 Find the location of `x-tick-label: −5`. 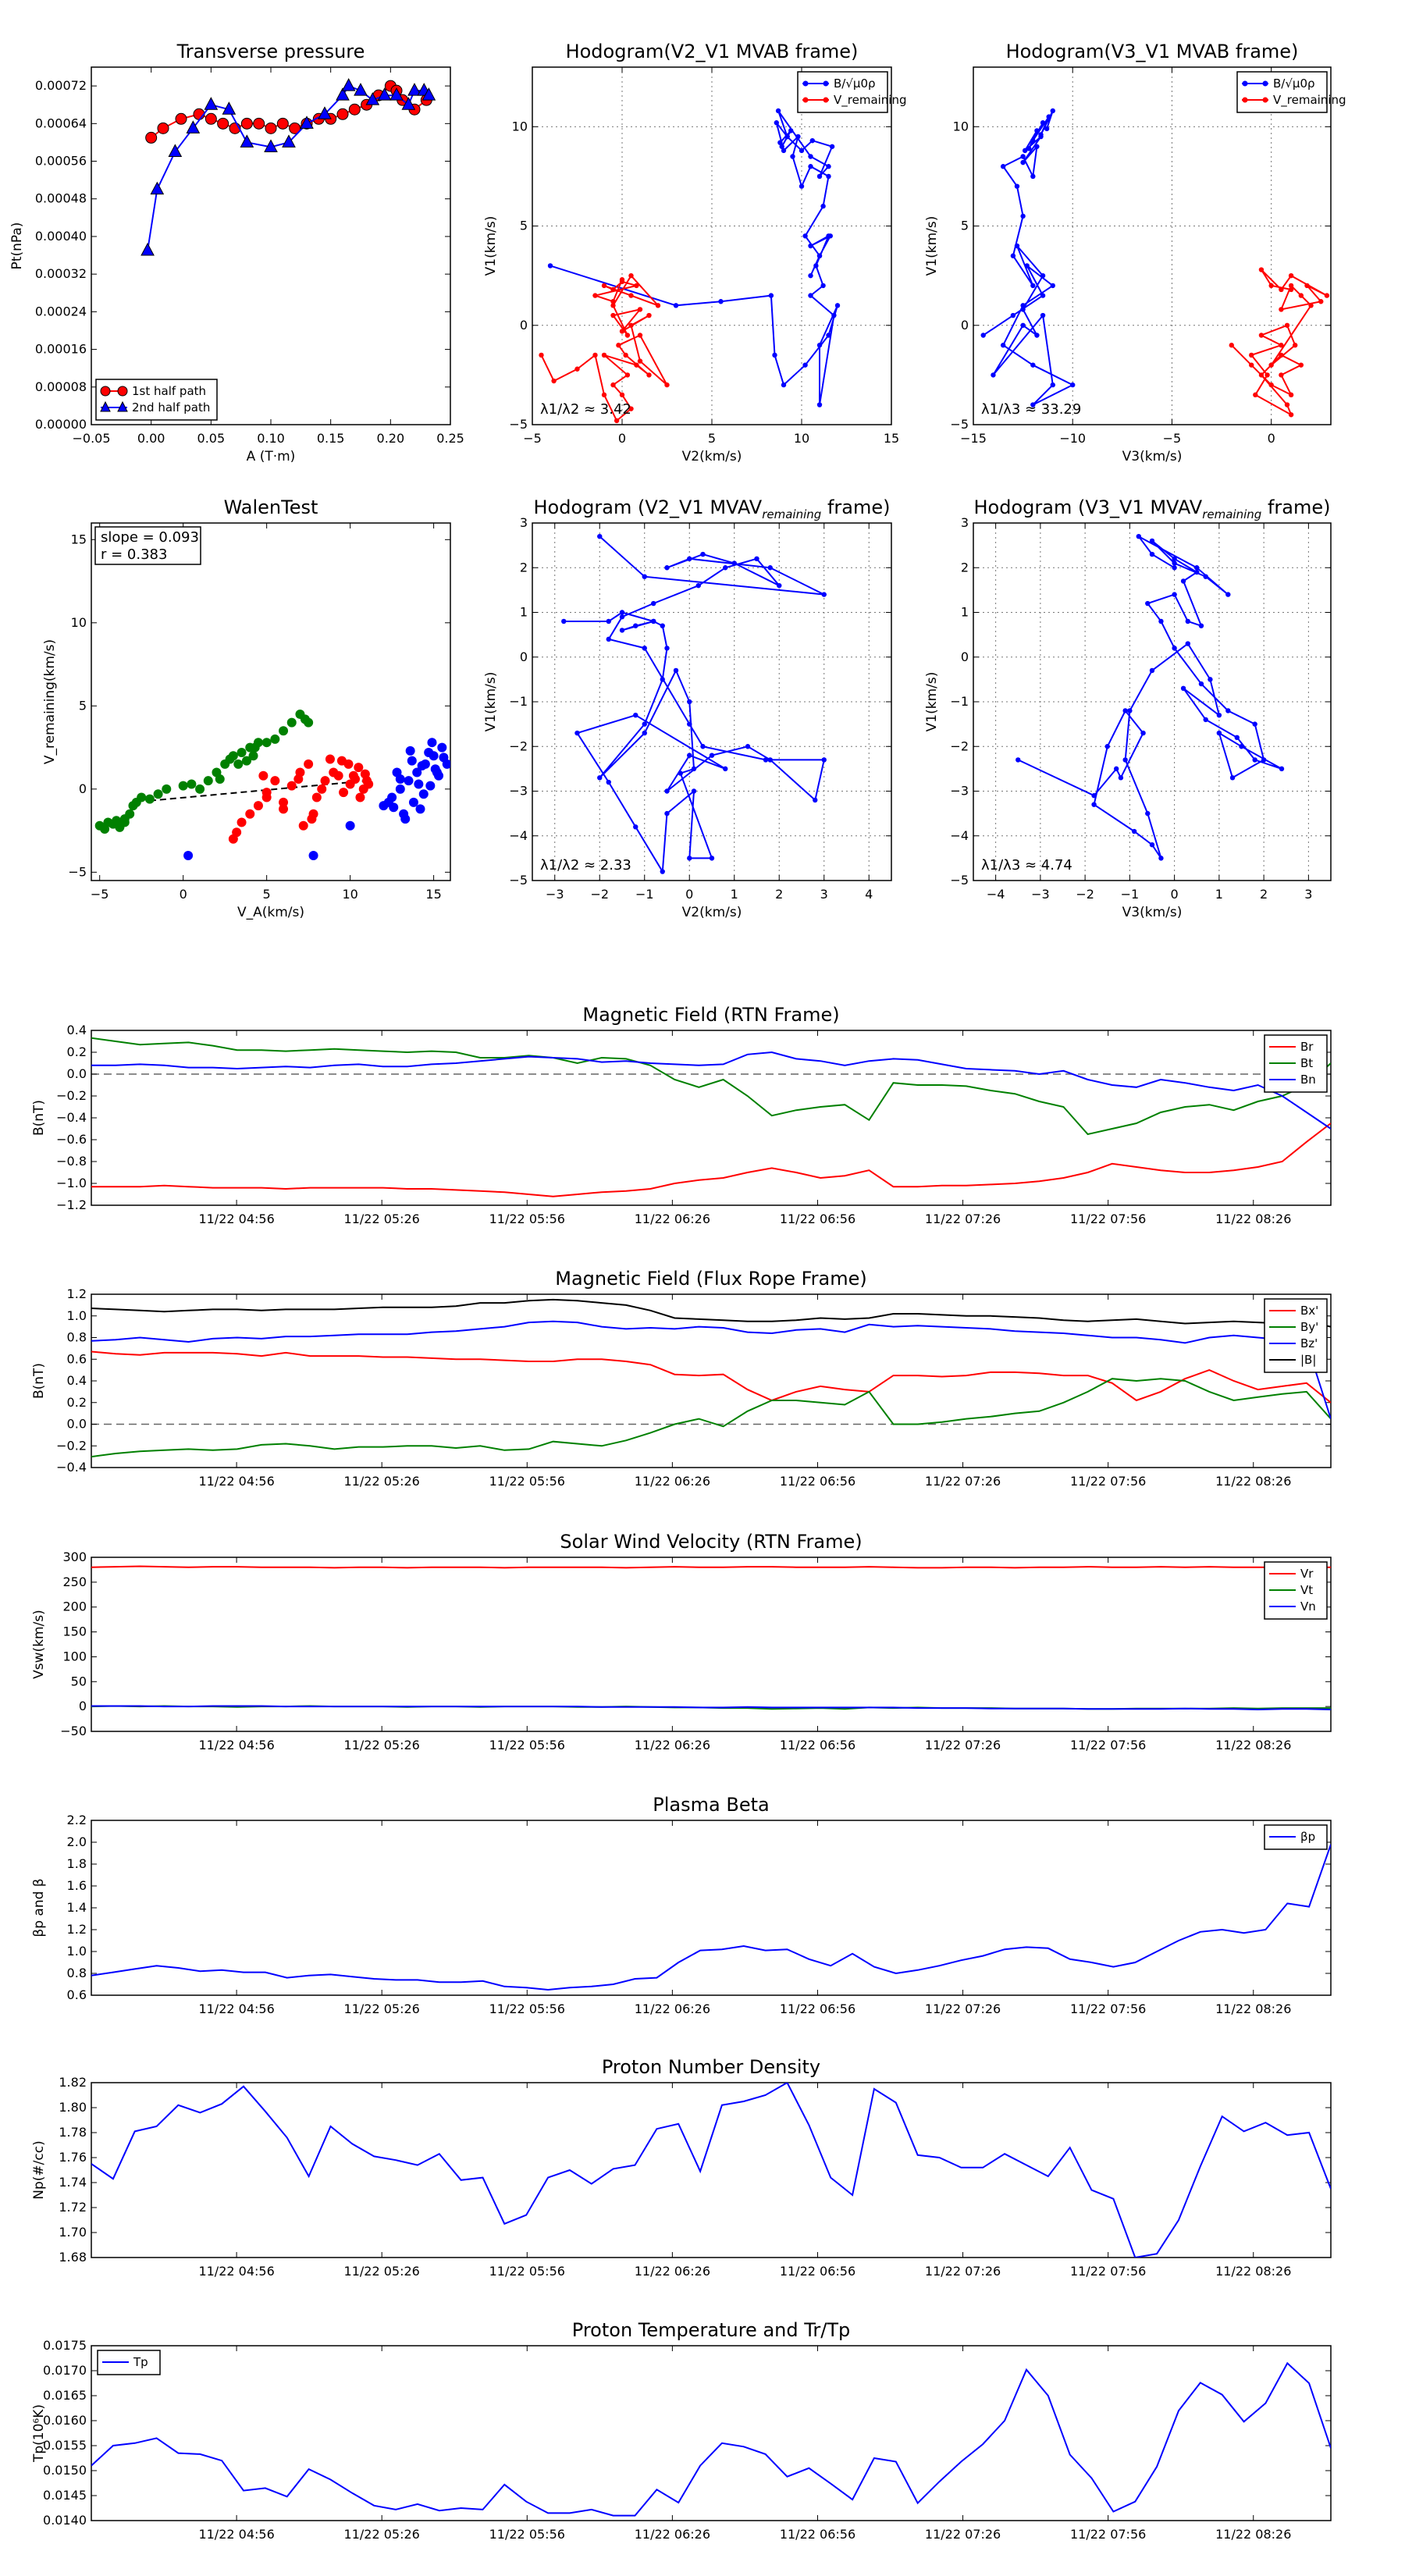

x-tick-label: −5 is located at coordinates (1172, 439).